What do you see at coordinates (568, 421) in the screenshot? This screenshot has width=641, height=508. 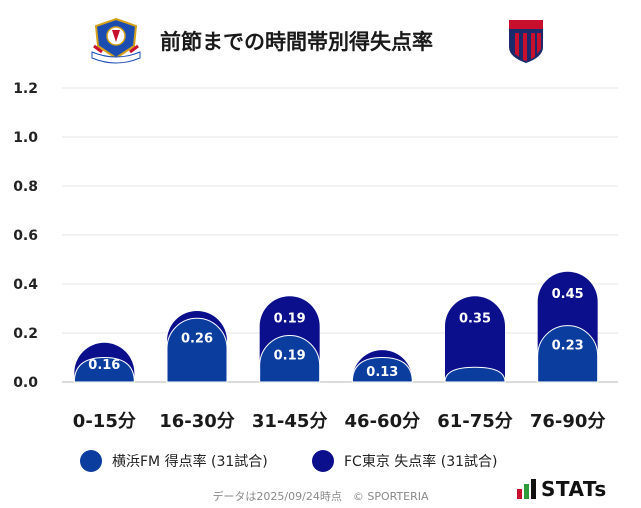 I see `x-tick-label: 76-90分` at bounding box center [568, 421].